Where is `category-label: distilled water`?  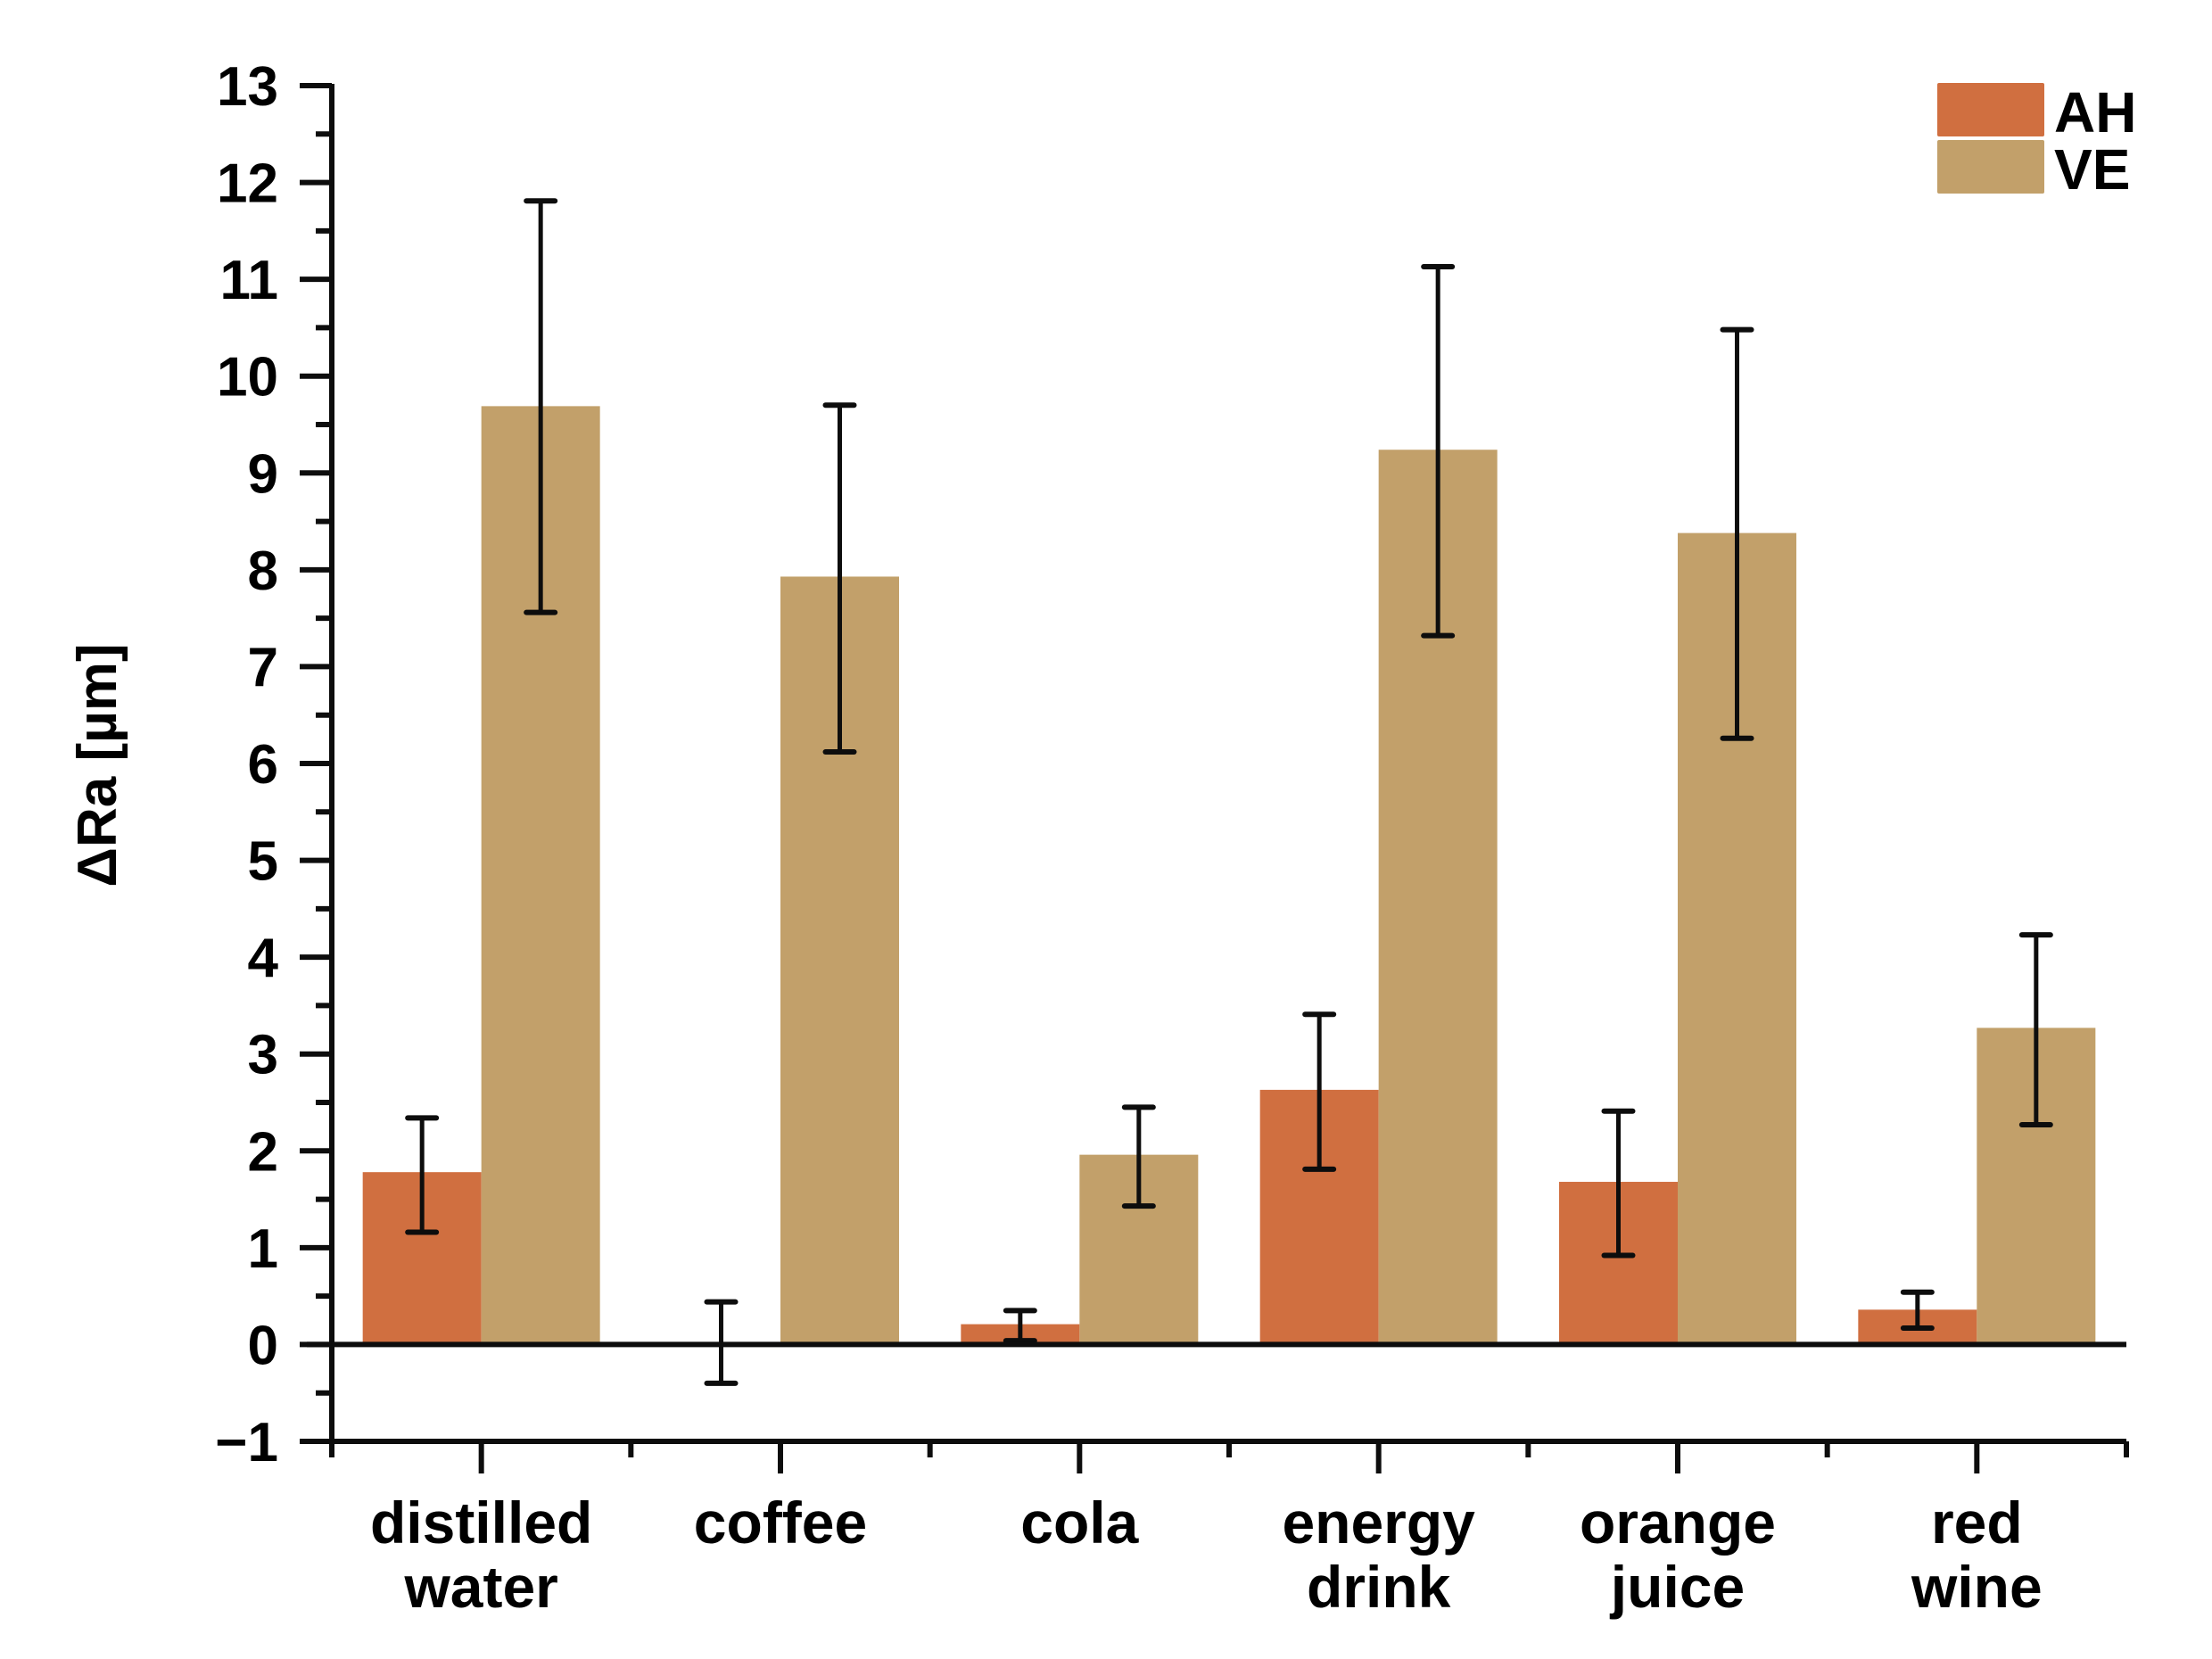
category-label: distilled water is located at coordinates (481, 1555).